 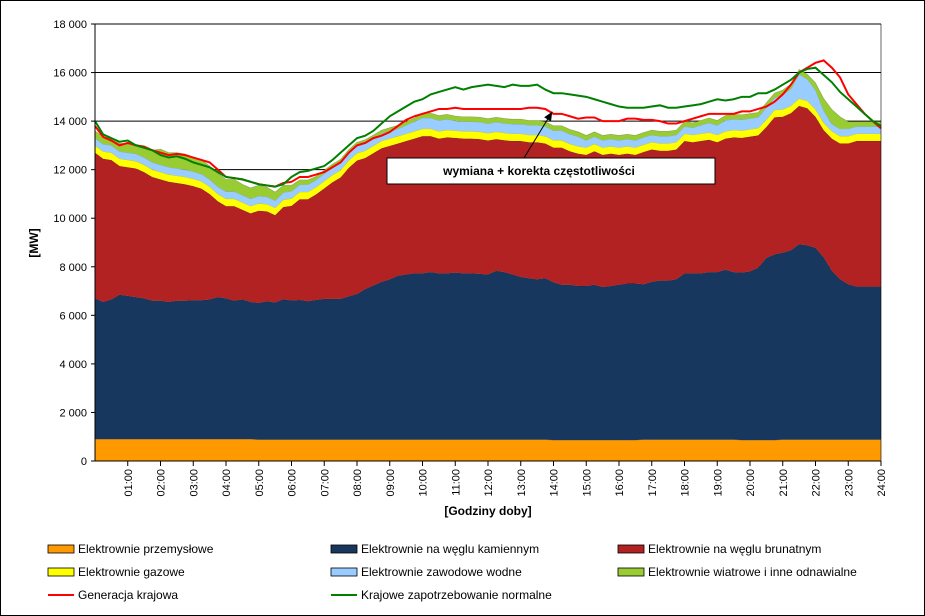 What do you see at coordinates (70, 122) in the screenshot?
I see `y-tick-label: 14 000` at bounding box center [70, 122].